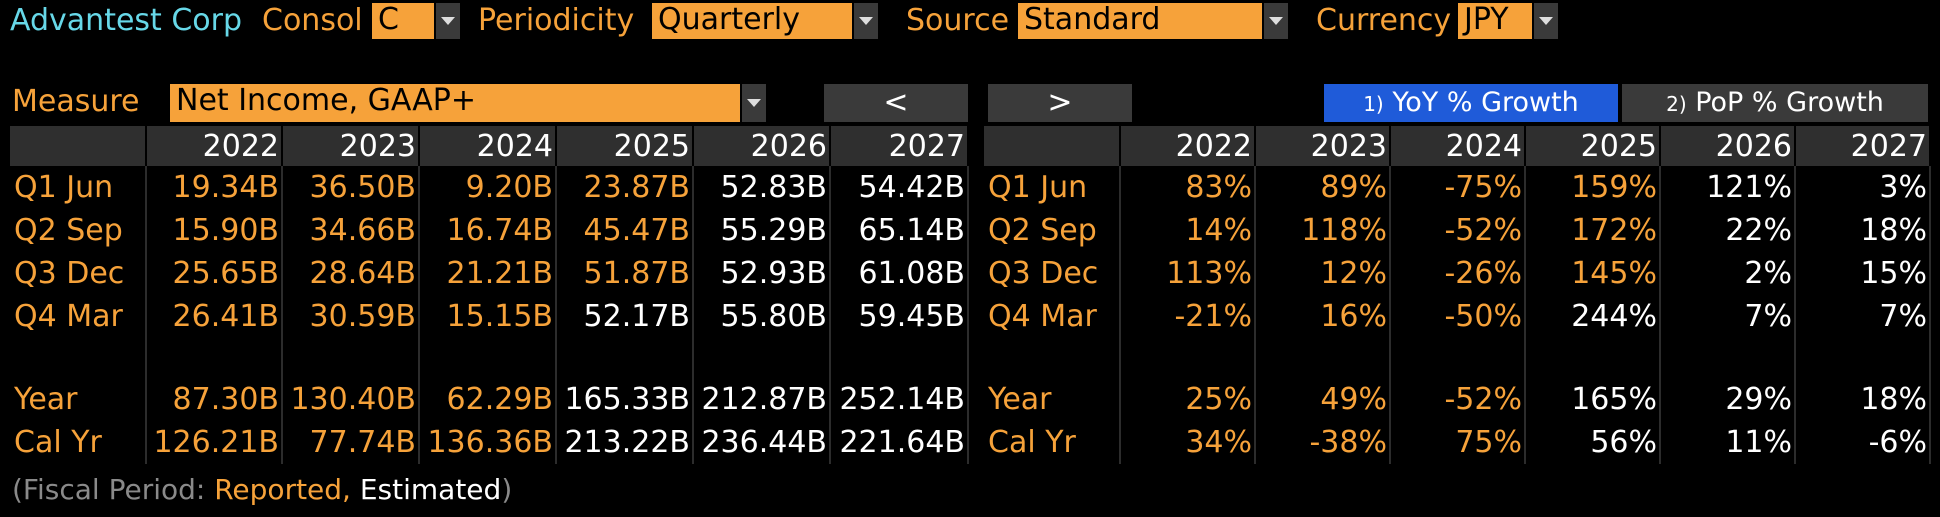 This screenshot has height=517, width=1940. I want to click on table-cell: -21%, so click(1188, 316).